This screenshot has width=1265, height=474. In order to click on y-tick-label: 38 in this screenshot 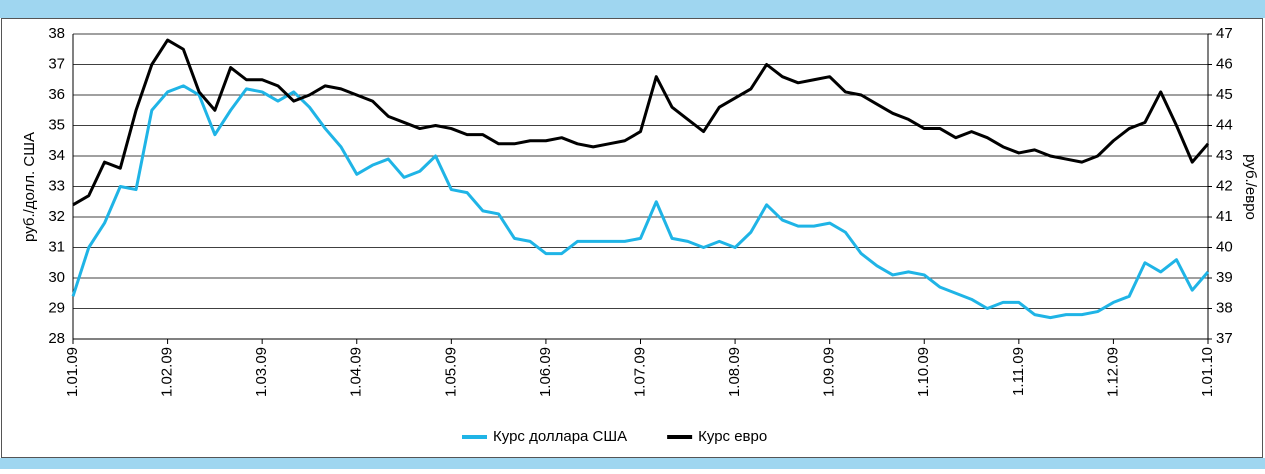, I will do `click(56, 33)`.